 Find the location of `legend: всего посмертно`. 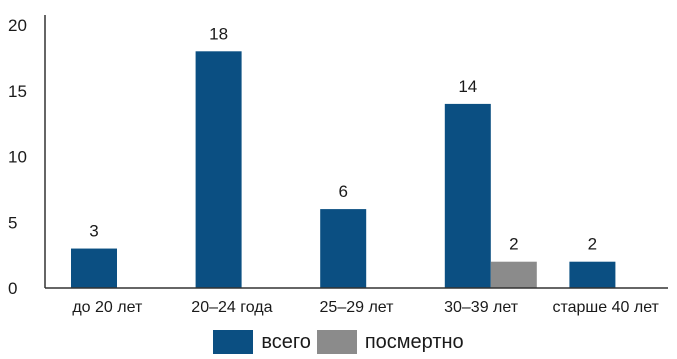

legend: всего посмертно is located at coordinates (338, 342).